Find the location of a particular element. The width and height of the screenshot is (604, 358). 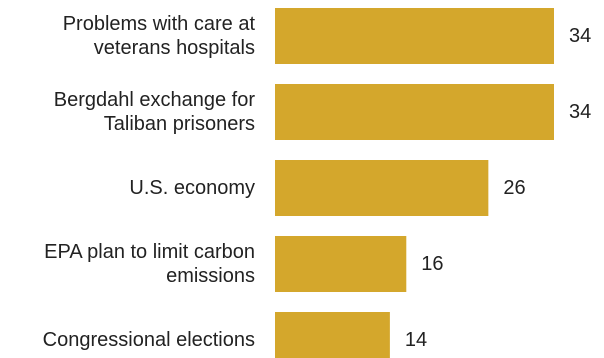

value-label-2: 26 is located at coordinates (514, 188).